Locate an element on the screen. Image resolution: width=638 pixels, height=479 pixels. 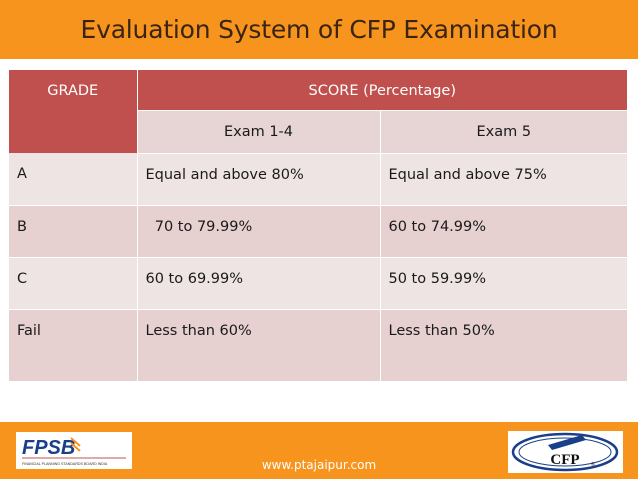
grade-cell: A is located at coordinates (73, 179).